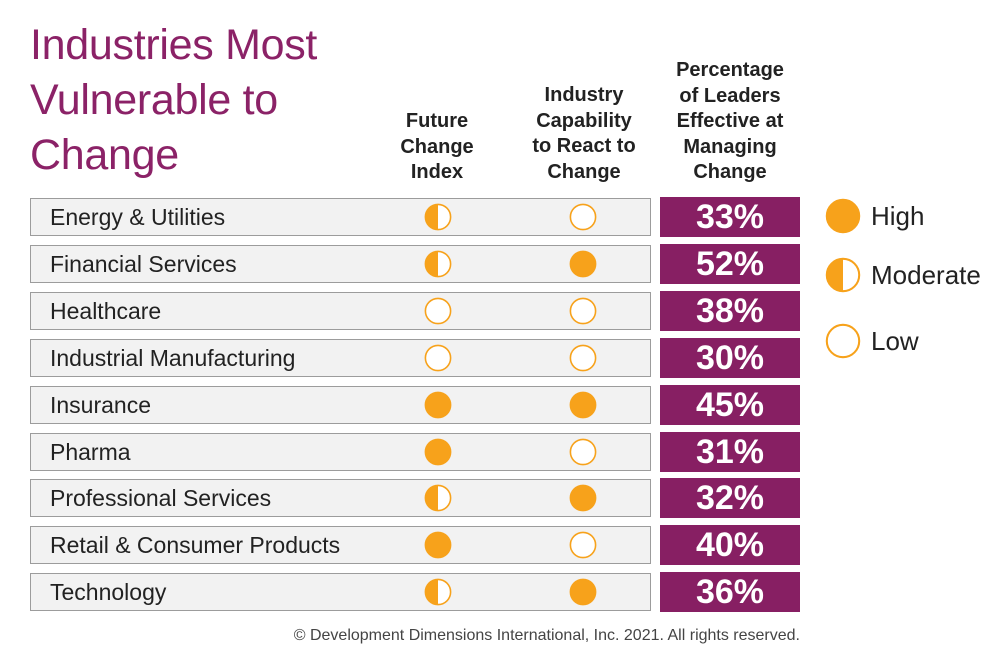  I want to click on row-label: Pharma, so click(340, 451).